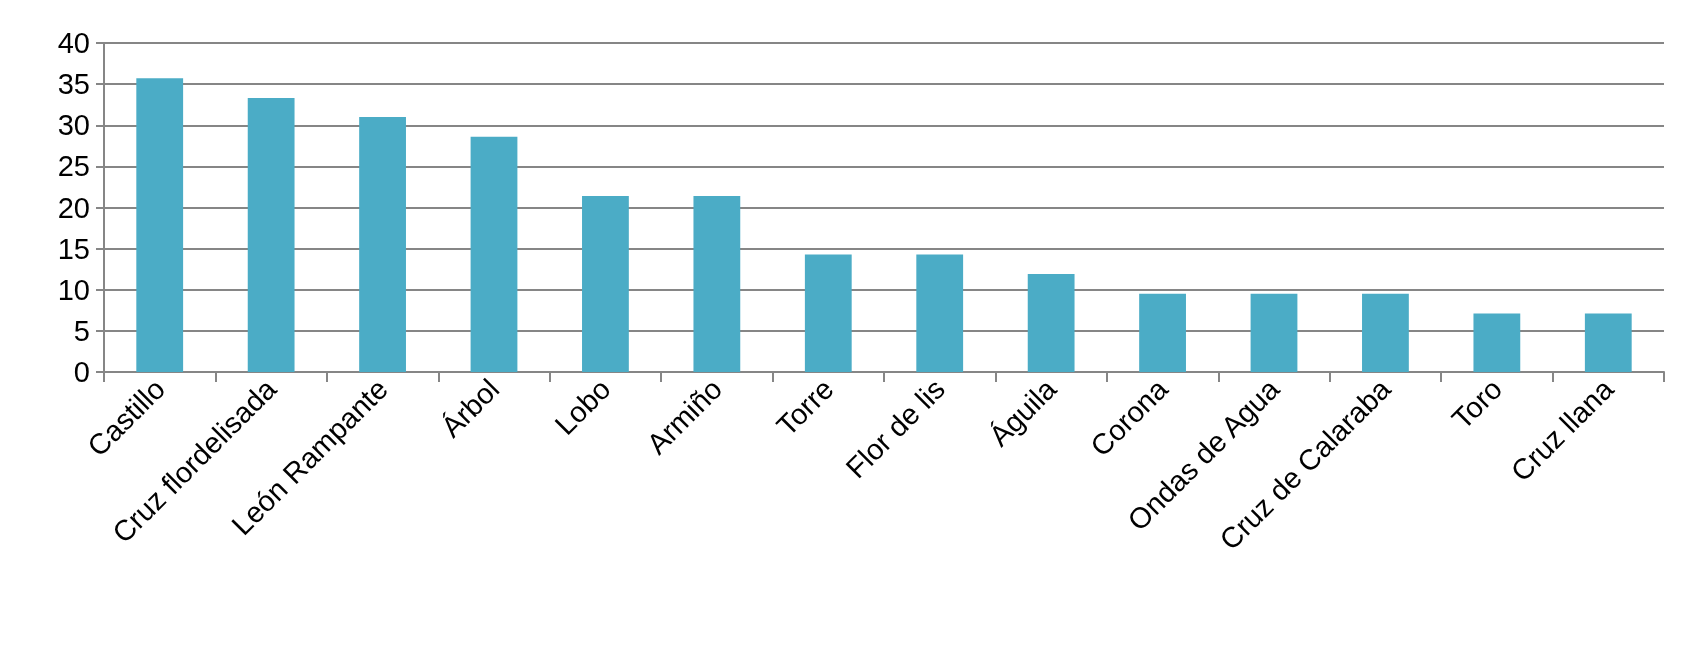 The image size is (1704, 660). Describe the element at coordinates (73, 289) in the screenshot. I see `y-tick-label: 10` at that location.